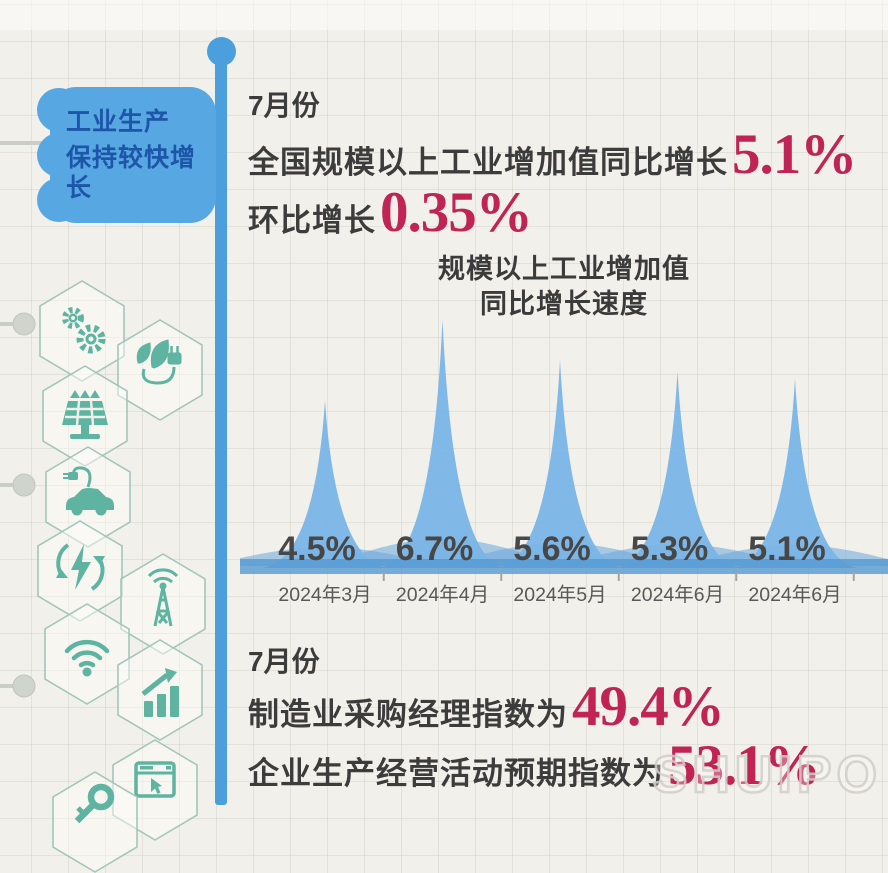 The height and width of the screenshot is (873, 888). I want to click on growth-chart-icon, so click(160, 692).